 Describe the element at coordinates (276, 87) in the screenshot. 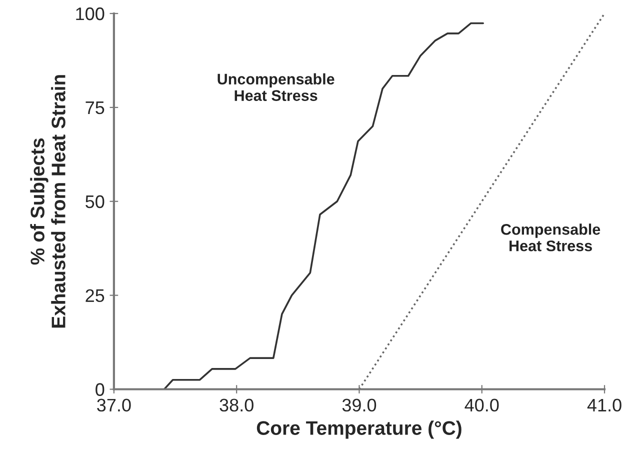

I see `annotation: Uncompensable Heat Stress` at that location.